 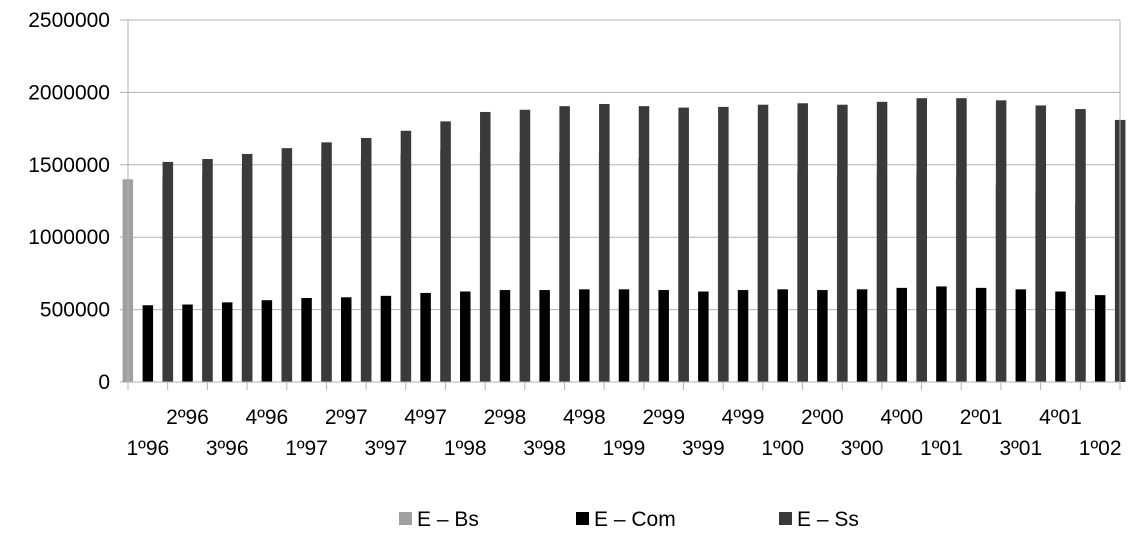 What do you see at coordinates (306, 448) in the screenshot?
I see `x-tick-label: 1º97` at bounding box center [306, 448].